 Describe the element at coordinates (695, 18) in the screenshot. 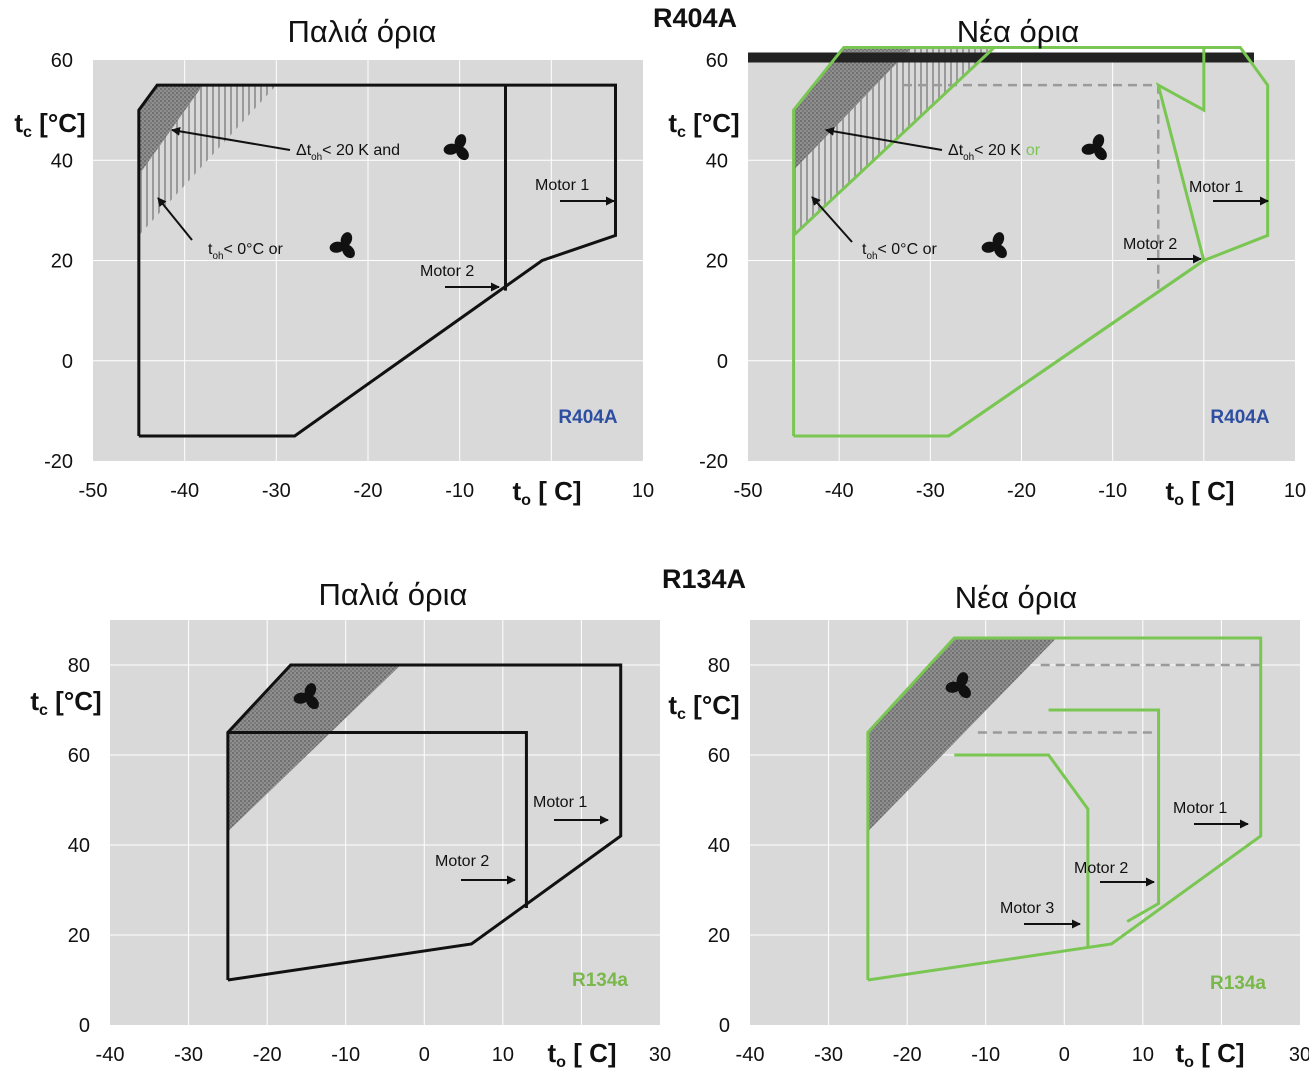

I see `section-title-r404a: R404A` at that location.